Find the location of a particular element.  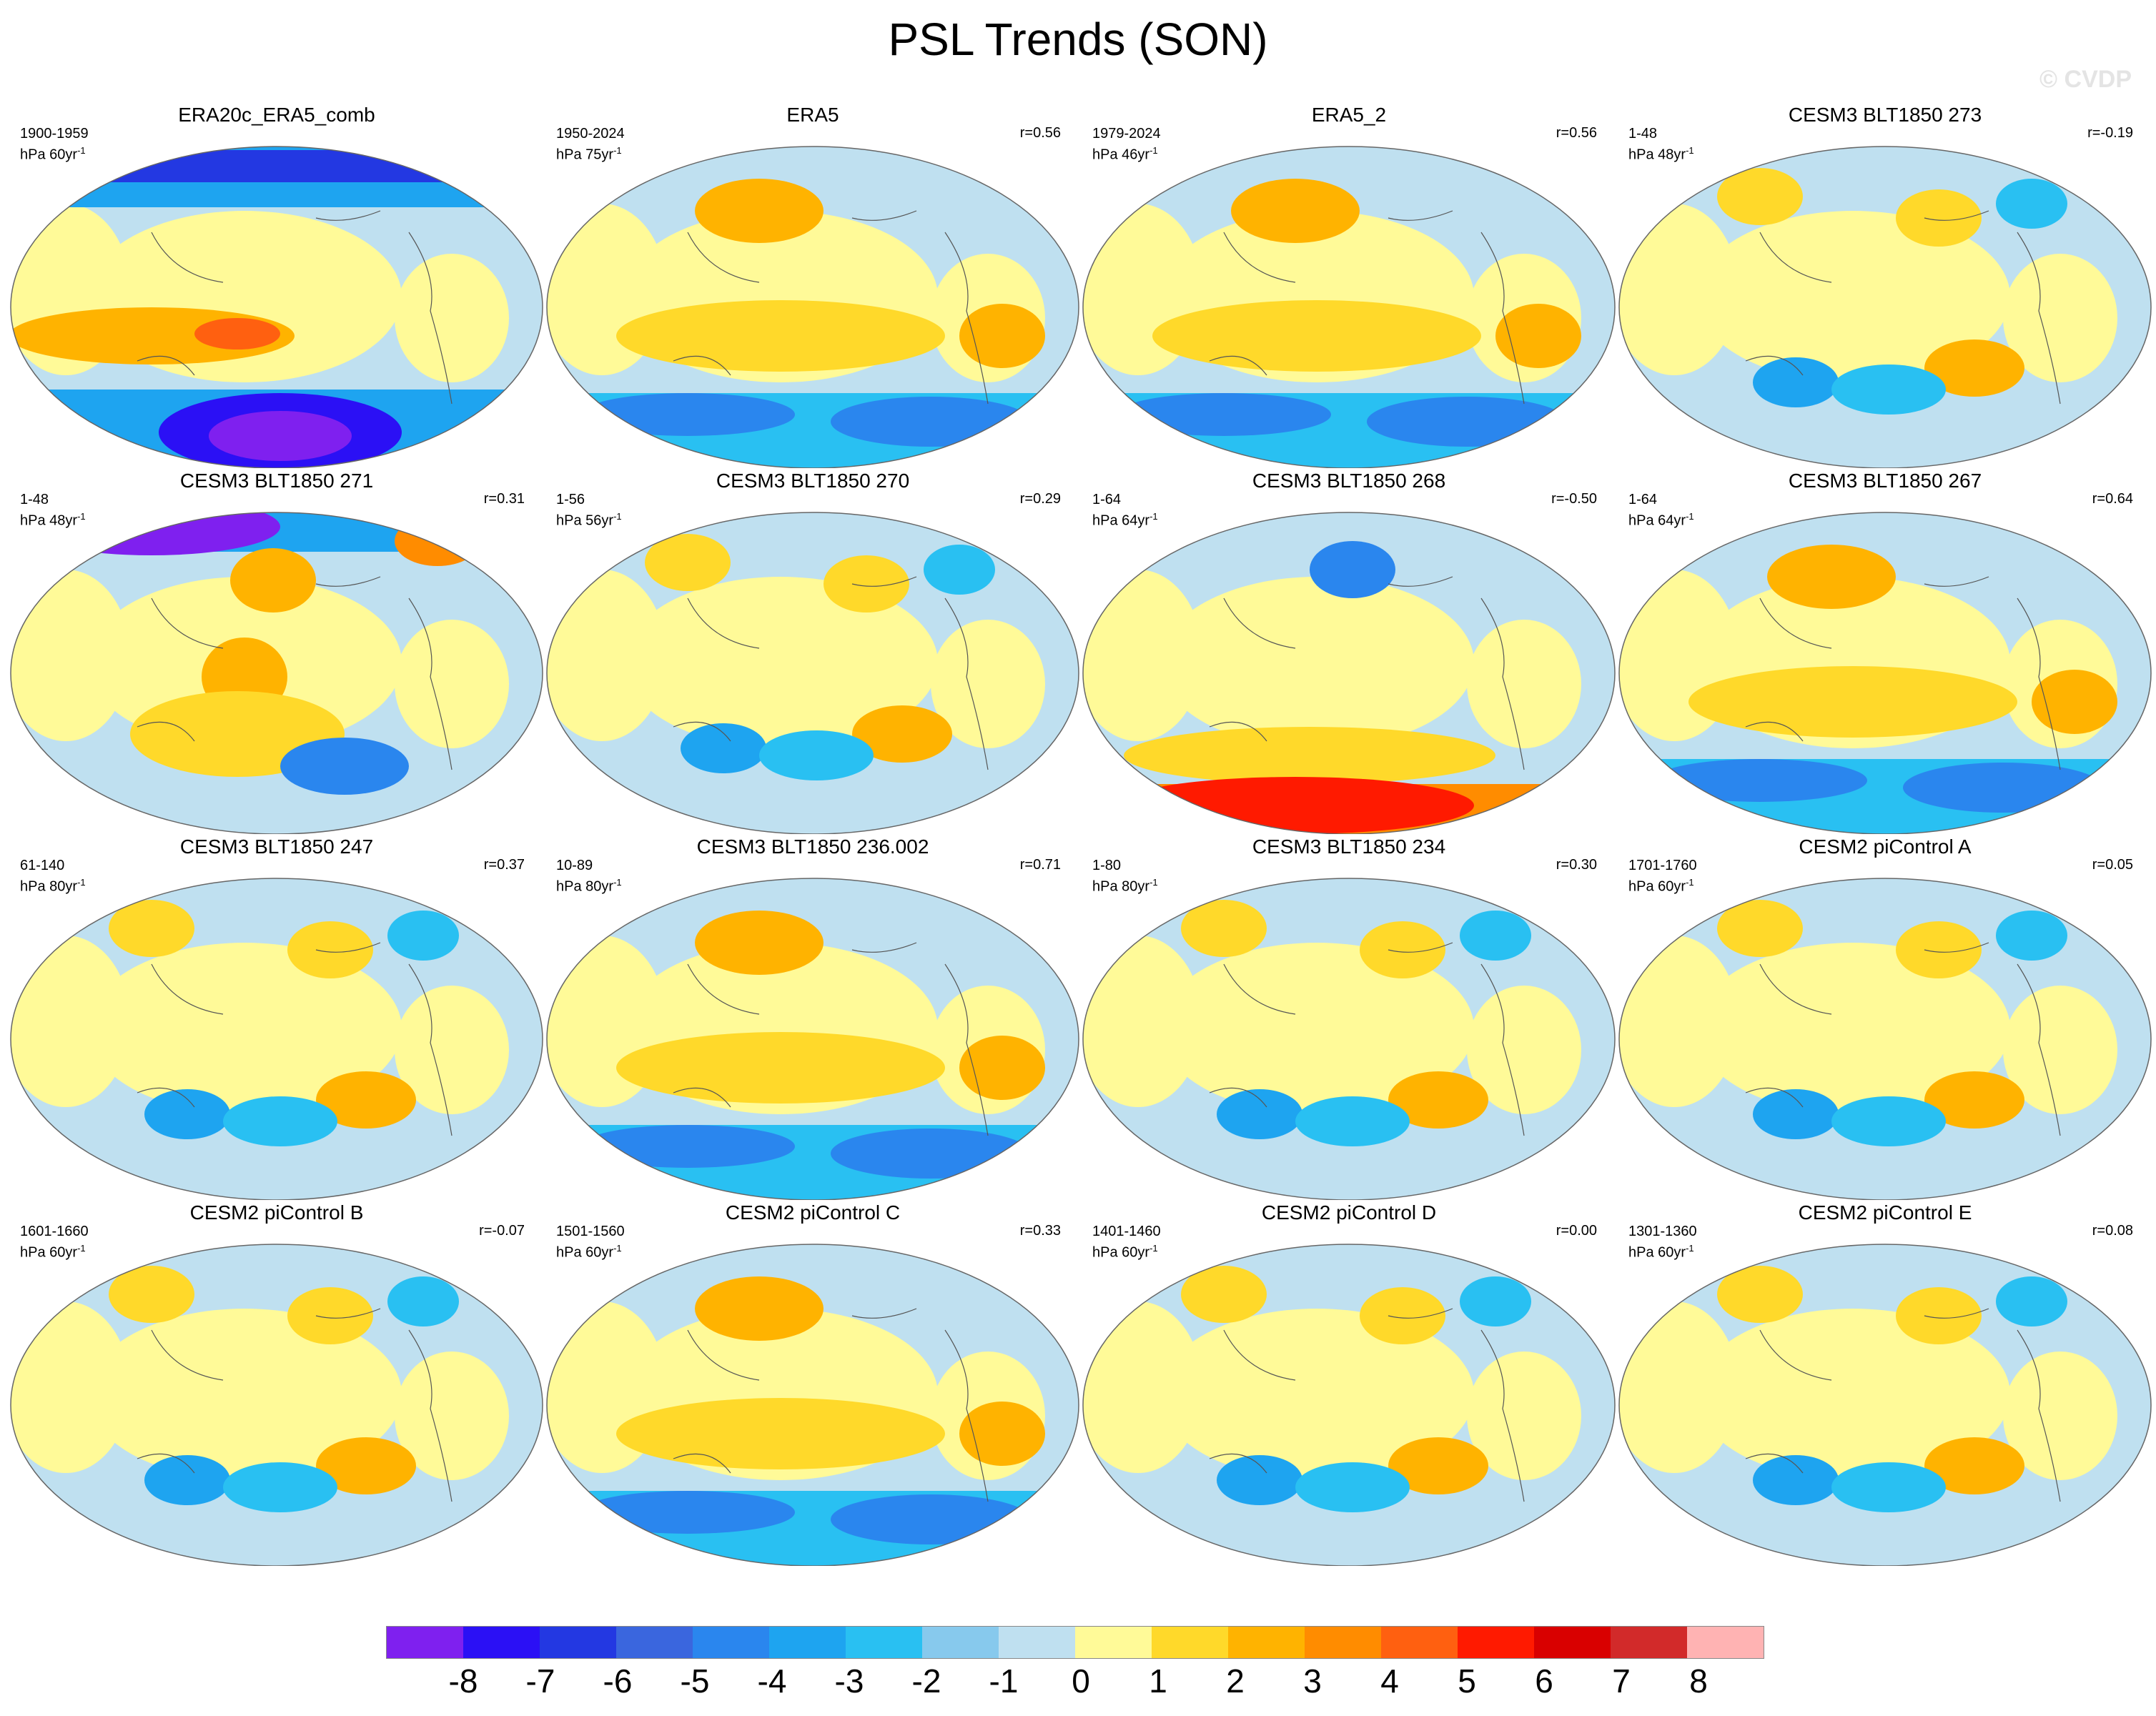

pattern-correlation: r=-0.19 is located at coordinates (2110, 133).